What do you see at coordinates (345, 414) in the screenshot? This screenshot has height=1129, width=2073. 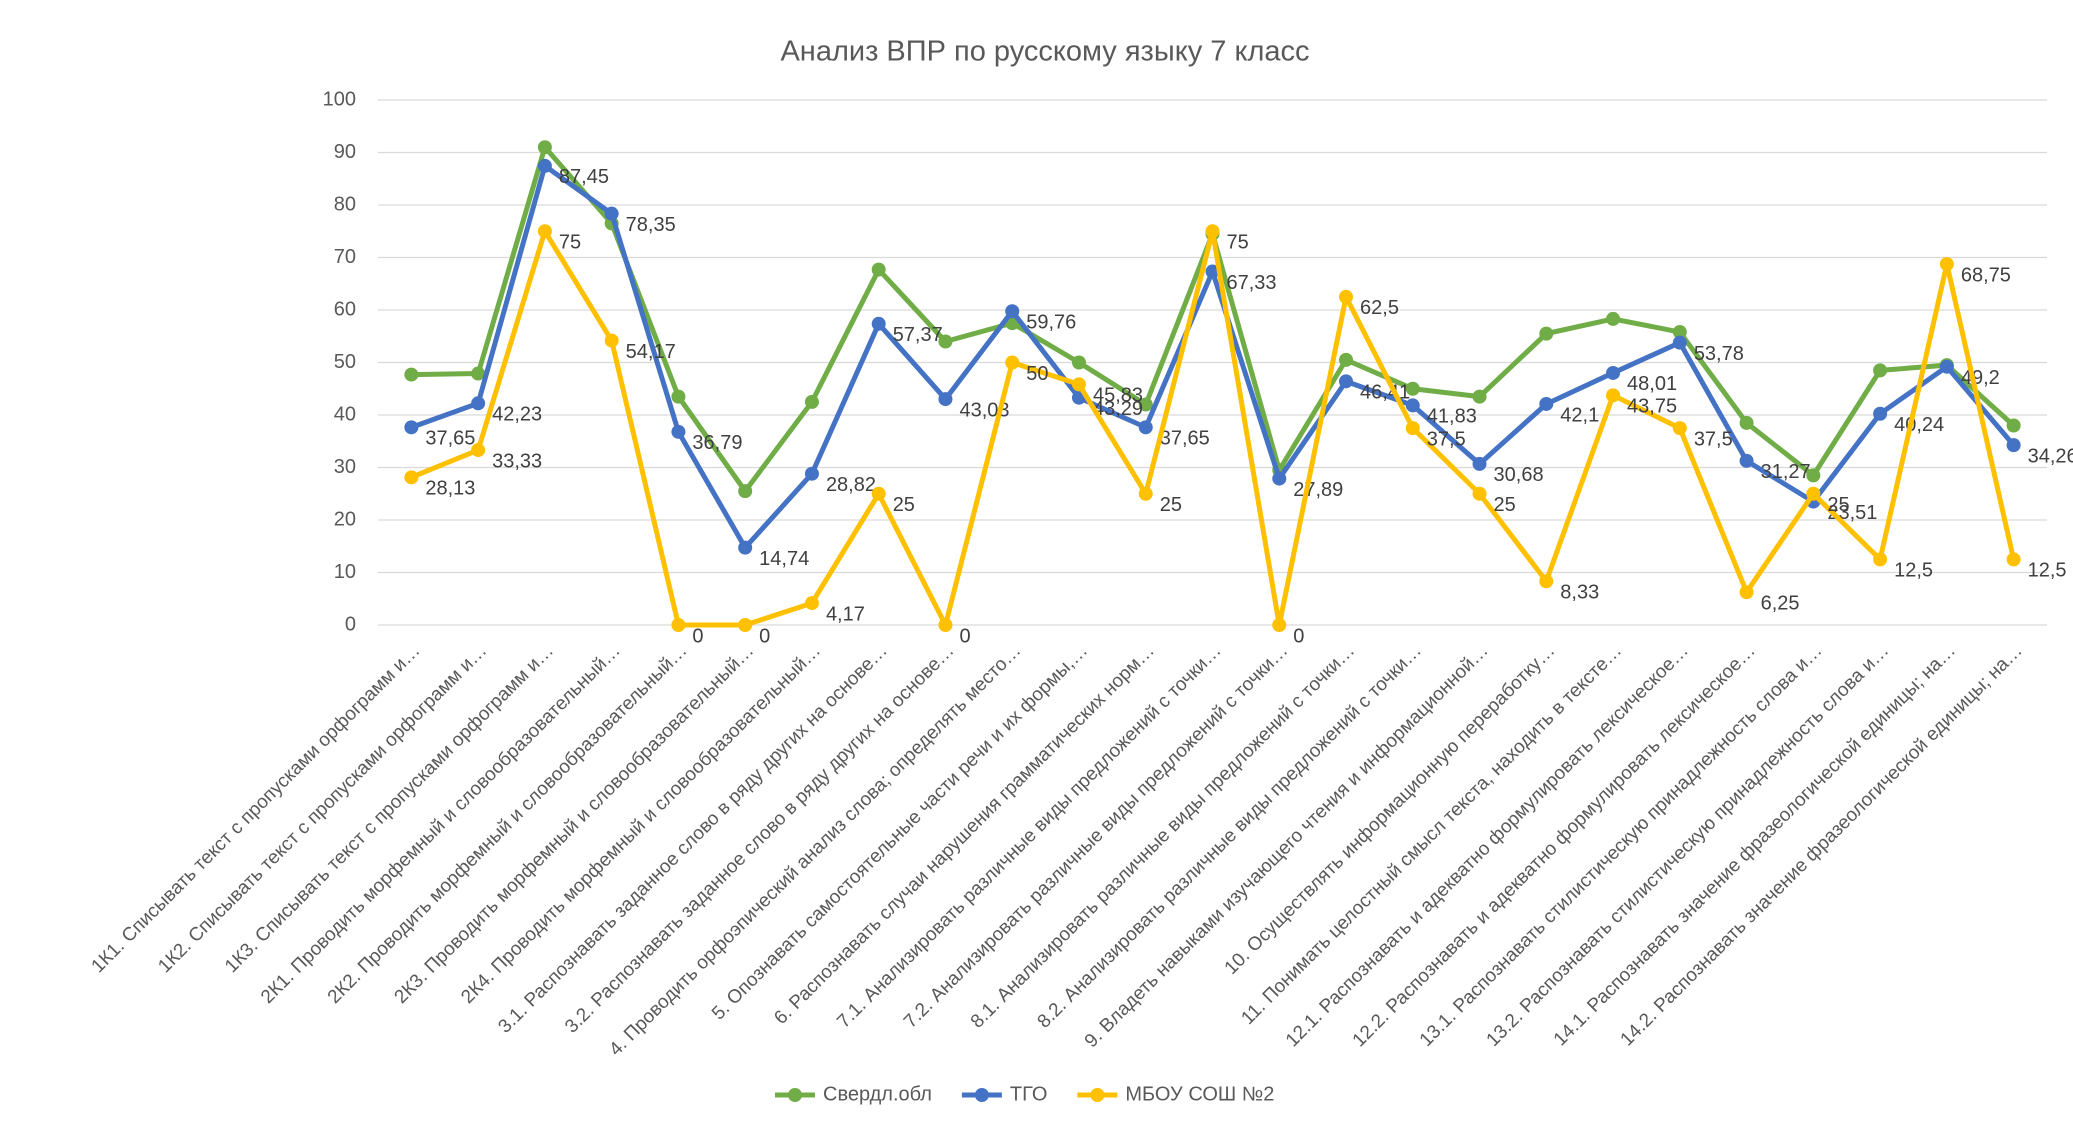 I see `y-tick-label: 40` at bounding box center [345, 414].